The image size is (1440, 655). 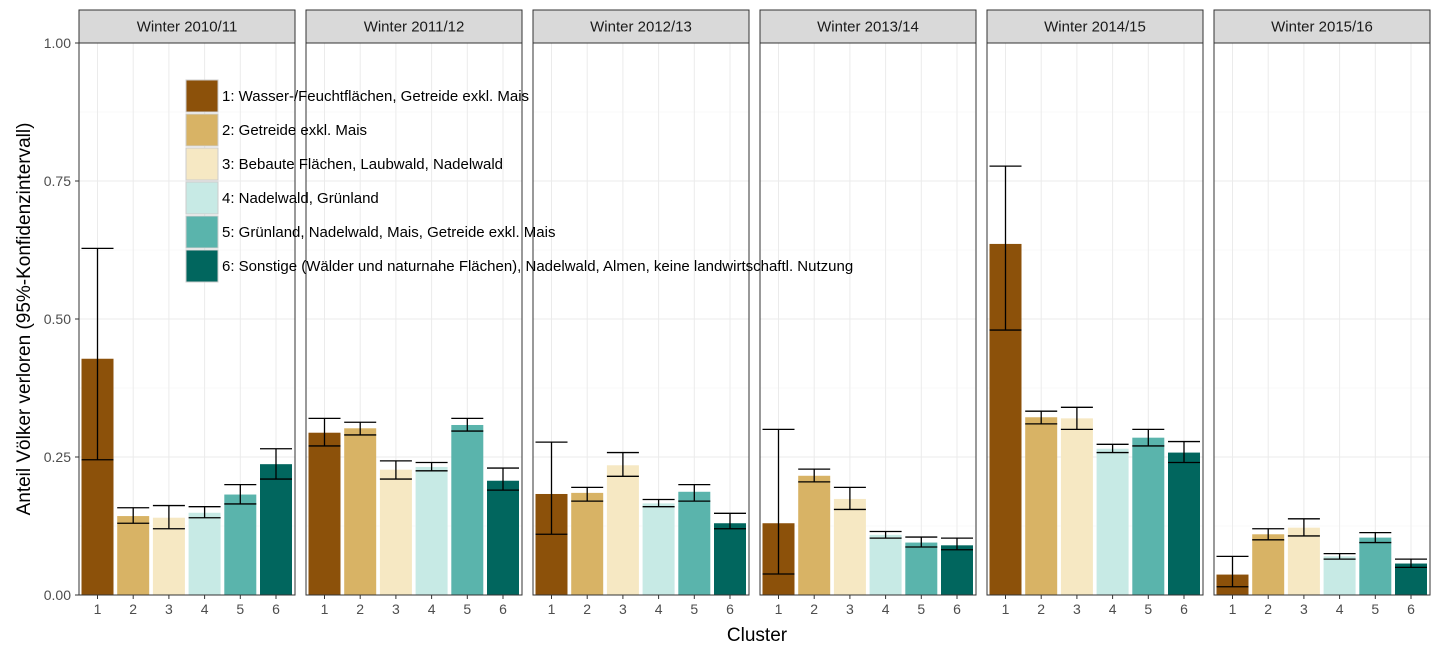 I want to click on facet-panel: Winter 2011/12 1 2 3 4 5 6, so click(x=414, y=313).